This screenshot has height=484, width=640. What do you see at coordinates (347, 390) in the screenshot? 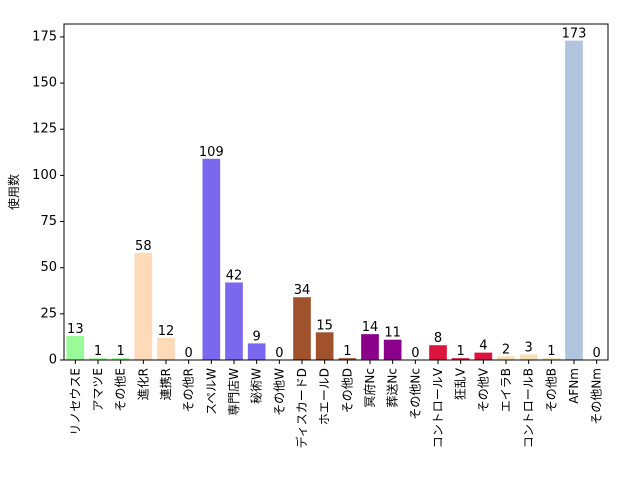
I see `x-tick-label: その他D` at bounding box center [347, 390].